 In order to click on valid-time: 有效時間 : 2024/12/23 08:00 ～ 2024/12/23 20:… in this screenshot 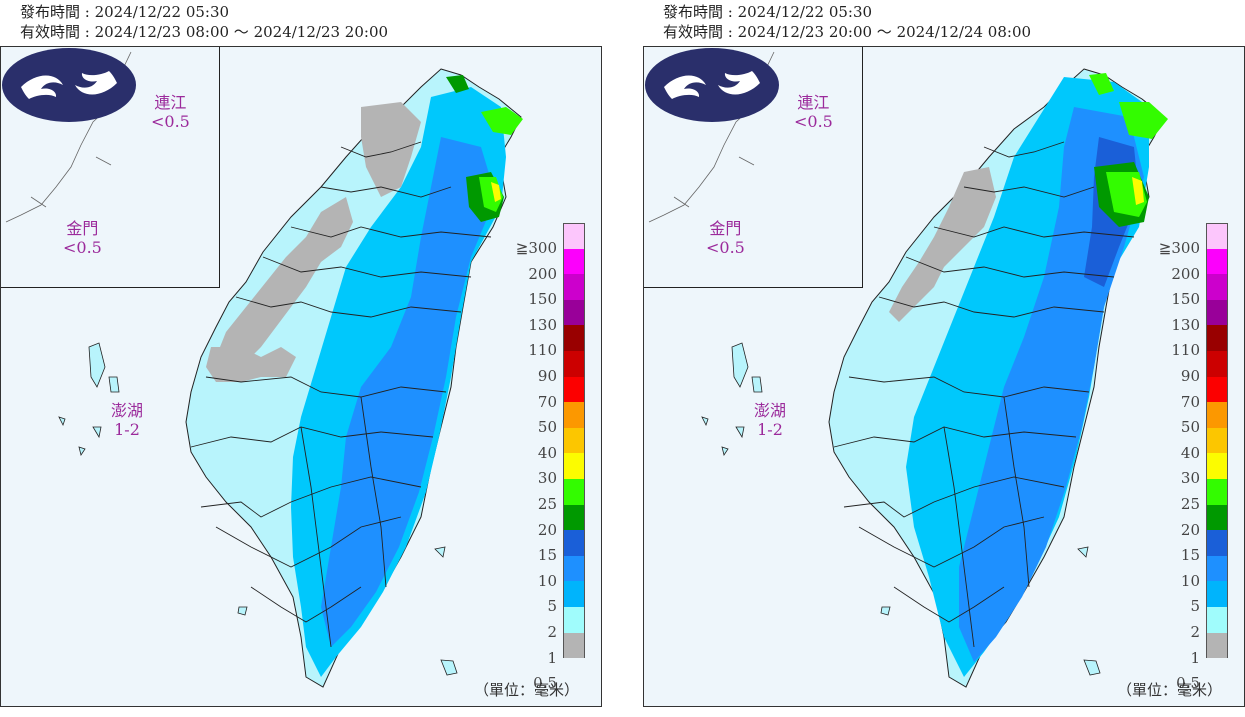, I will do `click(204, 32)`.